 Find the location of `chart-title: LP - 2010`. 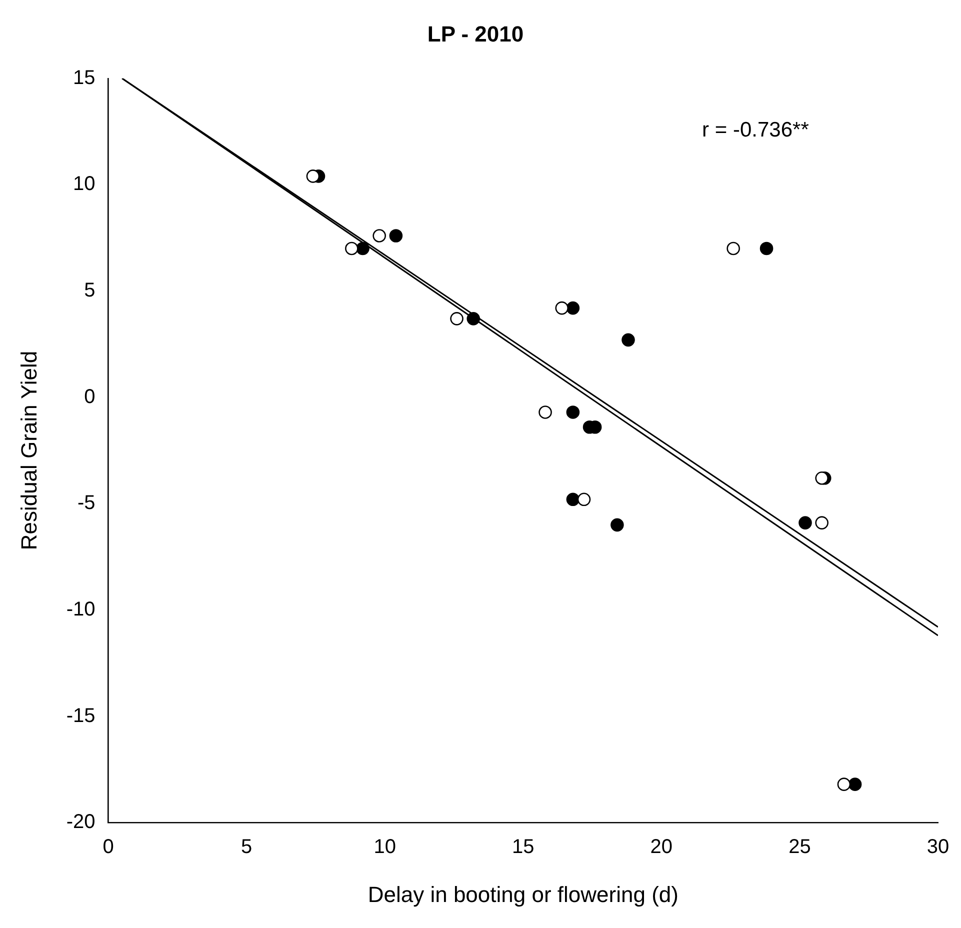

chart-title: LP - 2010 is located at coordinates (475, 33).